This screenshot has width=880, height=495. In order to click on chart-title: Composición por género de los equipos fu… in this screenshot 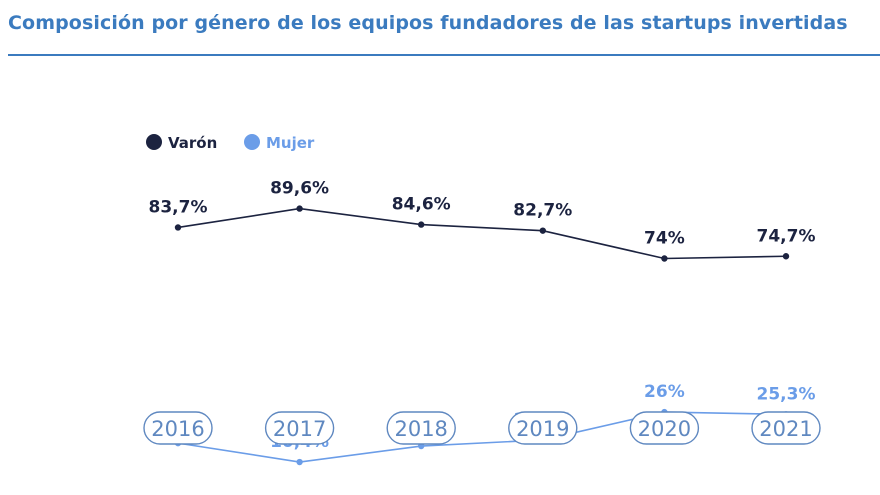, I will do `click(428, 23)`.